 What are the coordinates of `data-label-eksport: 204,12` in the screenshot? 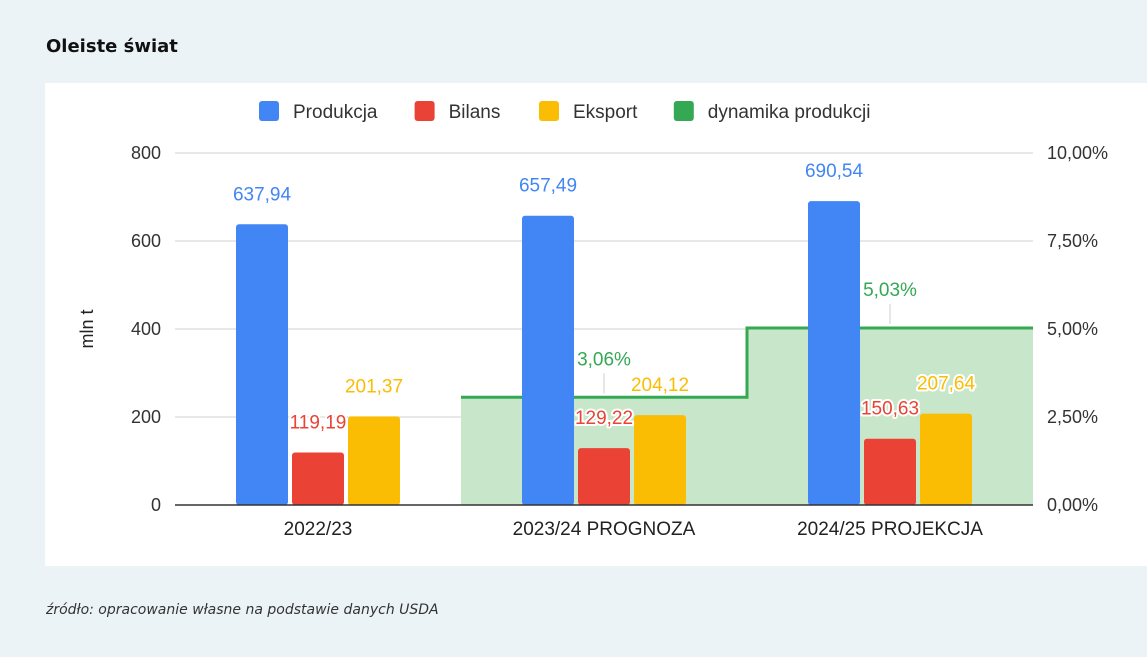 It's located at (660, 385).